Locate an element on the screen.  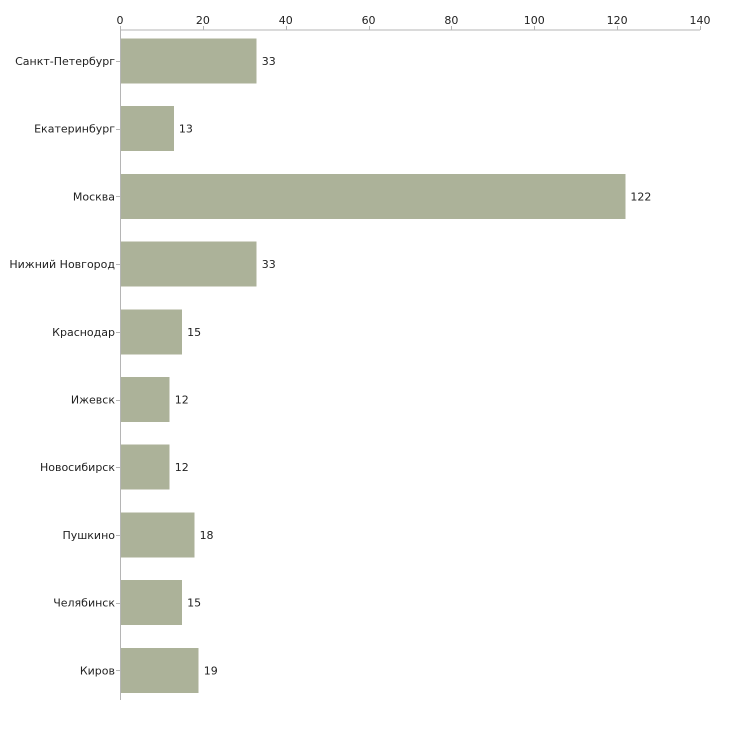
category-label: Пушкино is located at coordinates (88, 535).